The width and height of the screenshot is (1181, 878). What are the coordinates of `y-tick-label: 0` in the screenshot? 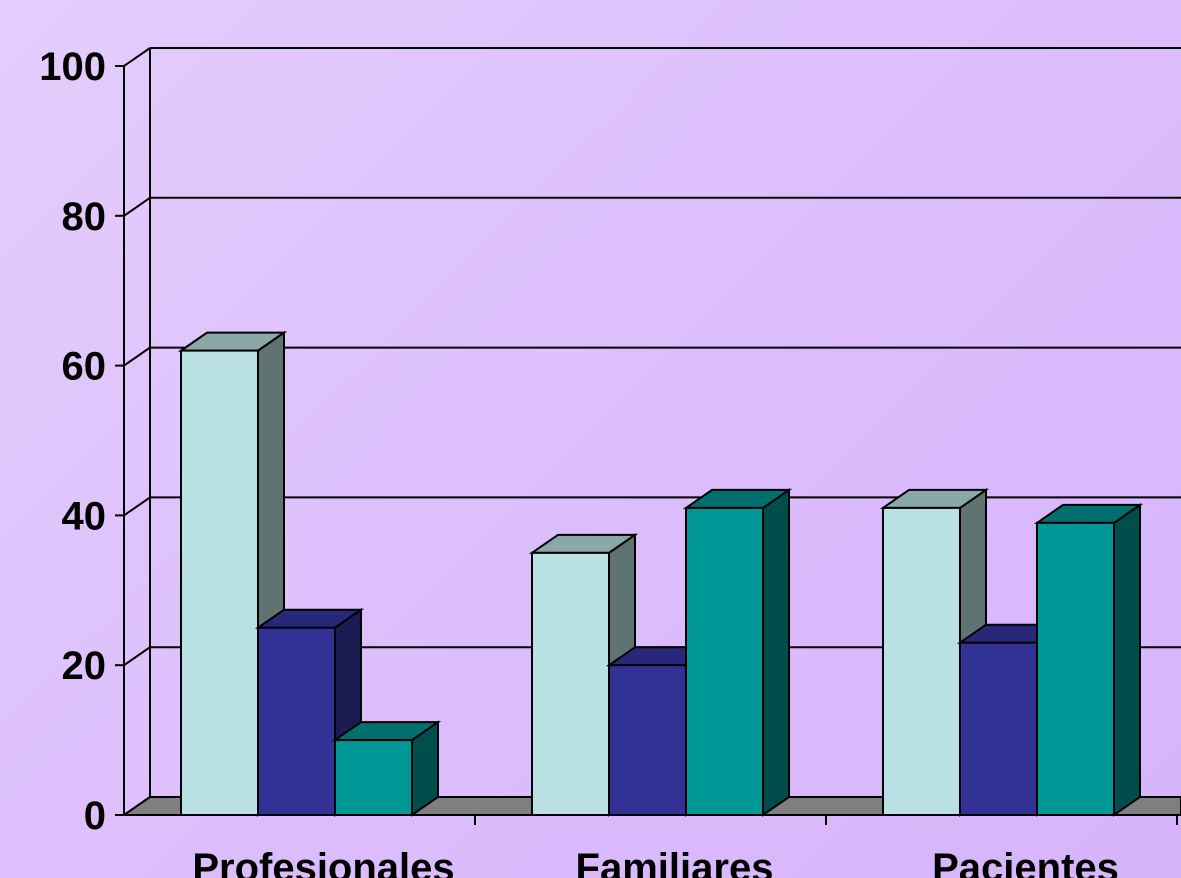 It's located at (95, 816).